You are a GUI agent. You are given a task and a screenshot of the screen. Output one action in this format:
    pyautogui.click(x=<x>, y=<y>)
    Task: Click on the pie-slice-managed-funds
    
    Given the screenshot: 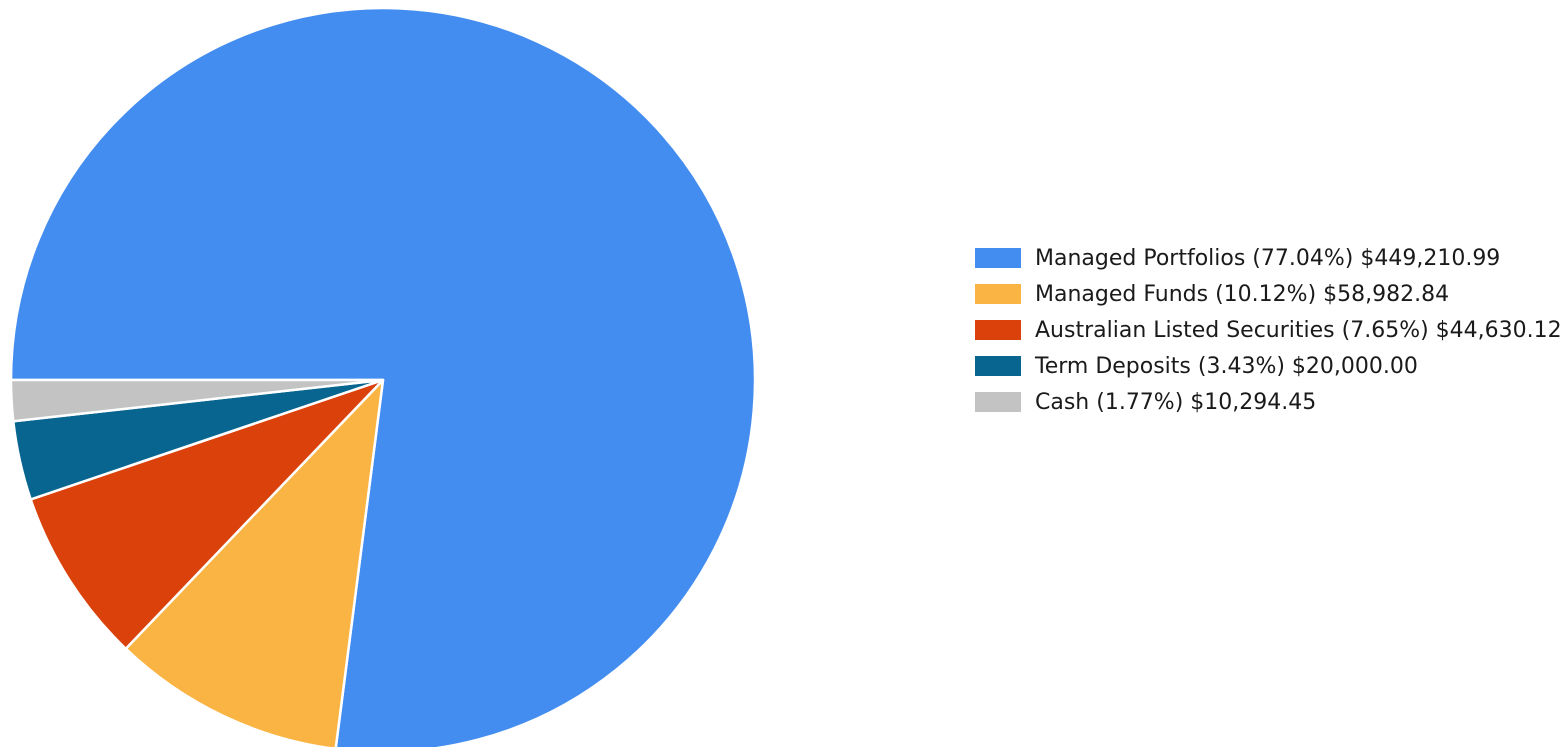 What is the action you would take?
    pyautogui.click(x=254, y=562)
    